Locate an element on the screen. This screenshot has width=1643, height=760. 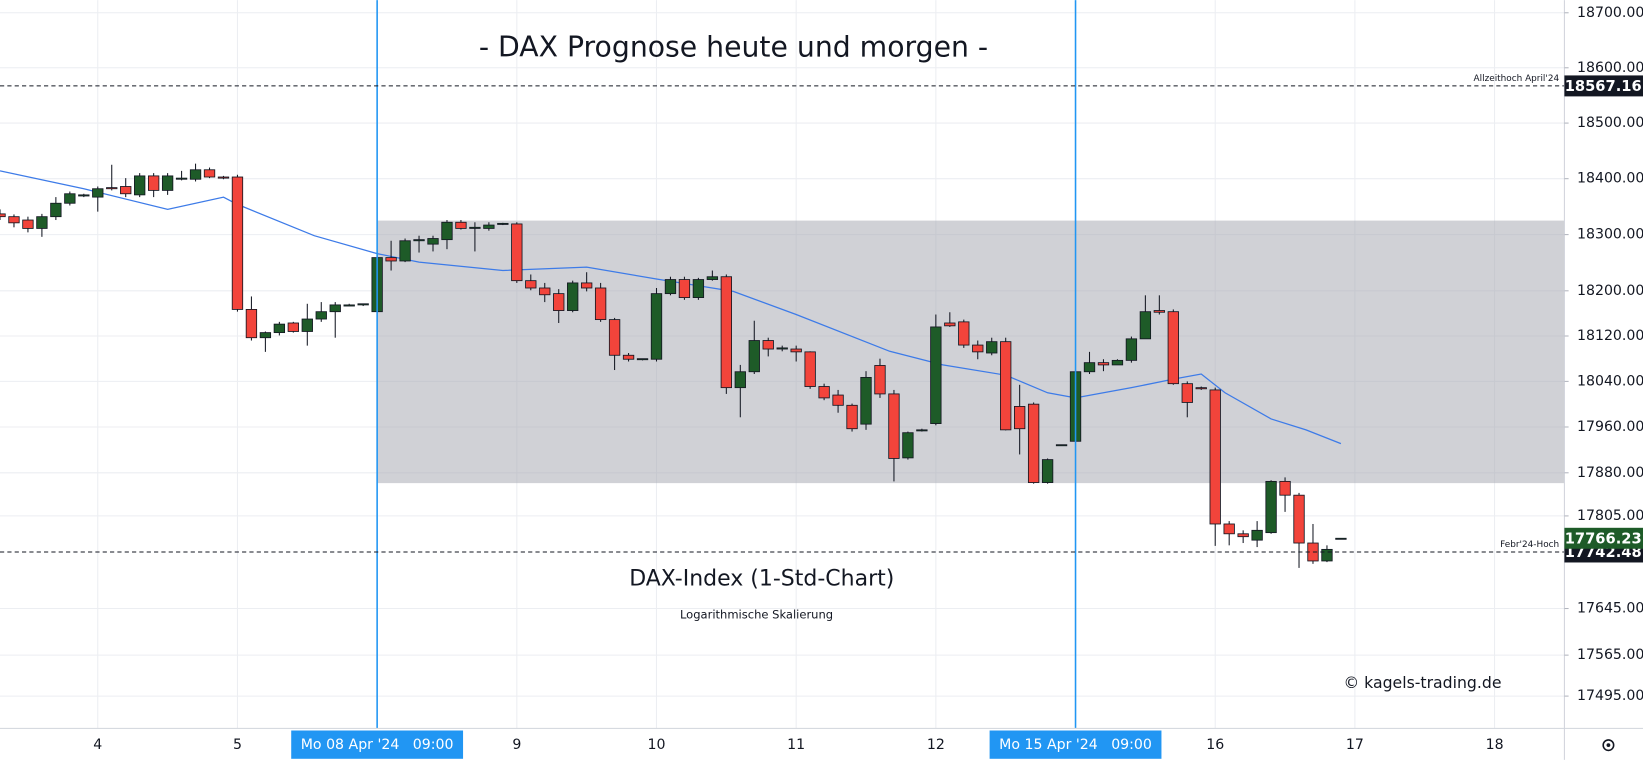
x-tick-label: 12 is located at coordinates (936, 745).